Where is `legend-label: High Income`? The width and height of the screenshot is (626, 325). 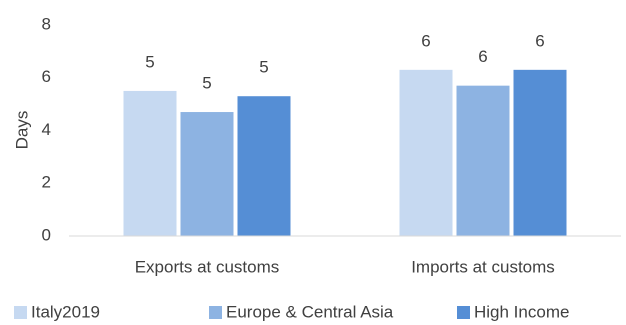 legend-label: High Income is located at coordinates (521, 311).